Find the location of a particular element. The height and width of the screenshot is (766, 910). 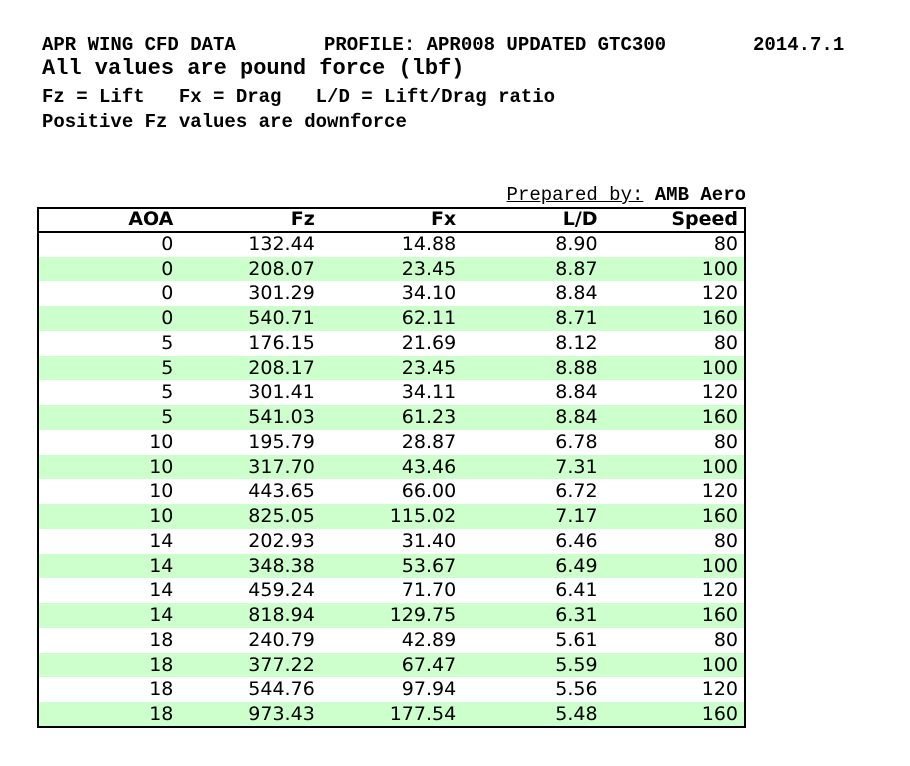

table-row: 10 317.70 43.46 7.31 100 is located at coordinates (391, 467).